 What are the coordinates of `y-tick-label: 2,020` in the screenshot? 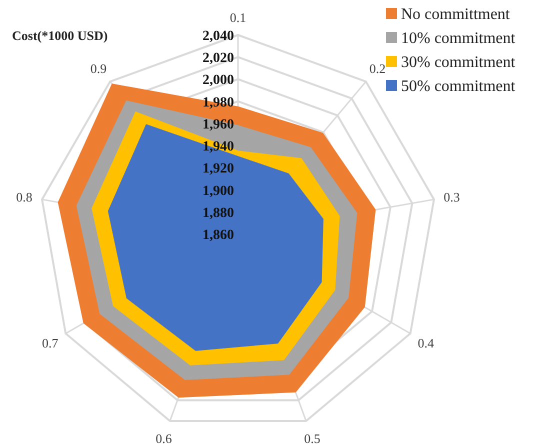 It's located at (218, 58).